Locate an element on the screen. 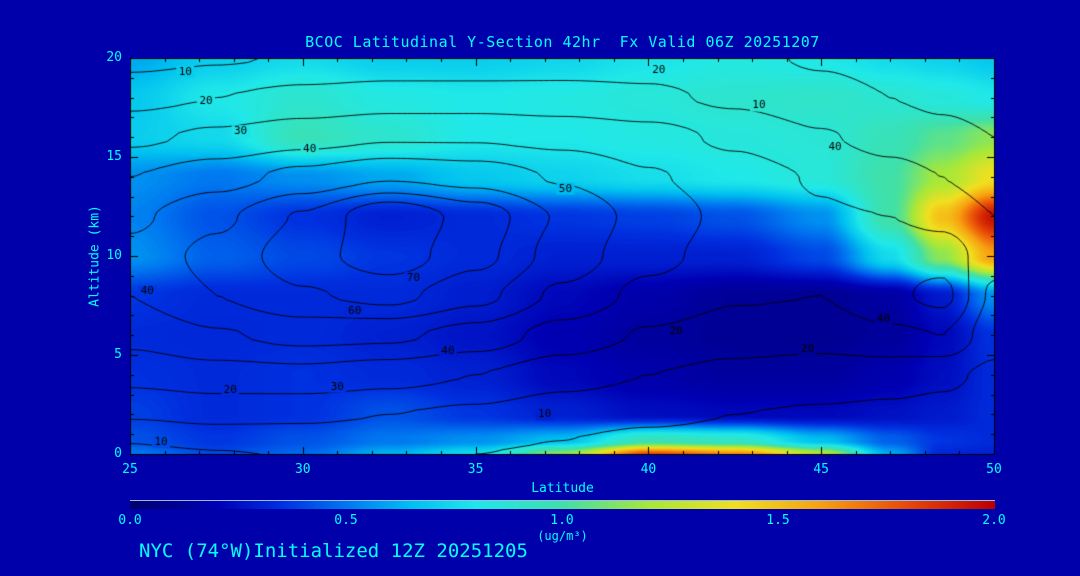  colorbar-tick-label: 1.5 is located at coordinates (778, 520).